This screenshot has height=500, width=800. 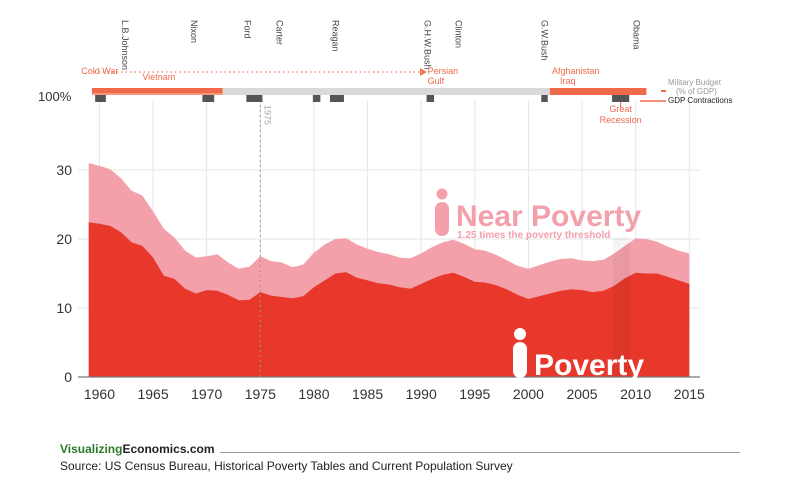 I want to click on president-clinton: Clinton, so click(x=459, y=34).